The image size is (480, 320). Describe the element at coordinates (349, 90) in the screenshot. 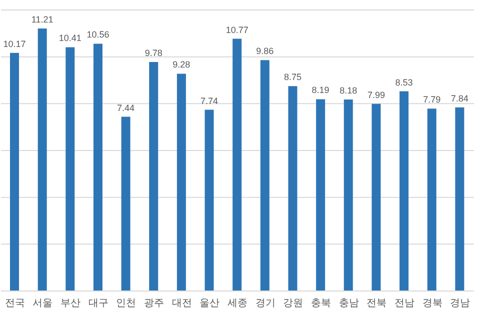

I see `data-label: 8.18` at that location.